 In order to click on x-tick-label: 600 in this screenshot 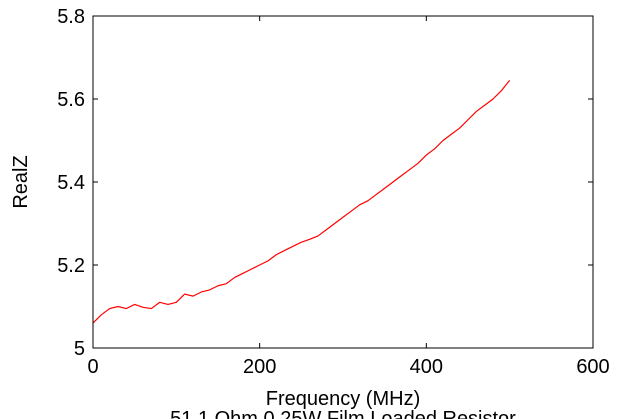, I will do `click(592, 367)`.